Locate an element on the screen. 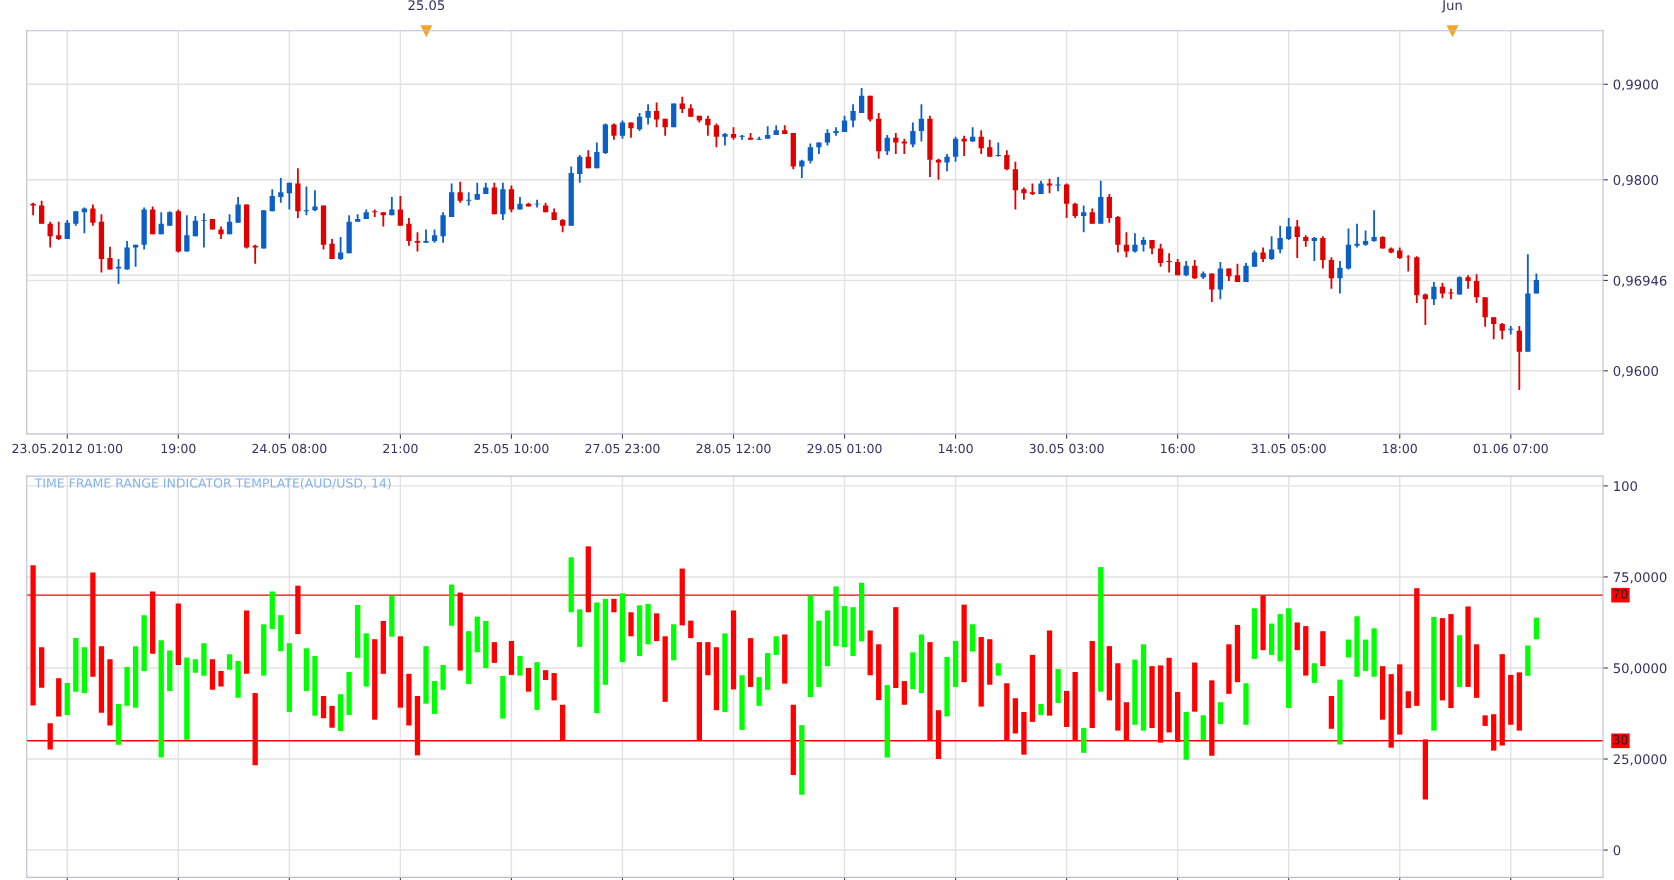 The width and height of the screenshot is (1674, 880). text: Jun is located at coordinates (1451, 6).